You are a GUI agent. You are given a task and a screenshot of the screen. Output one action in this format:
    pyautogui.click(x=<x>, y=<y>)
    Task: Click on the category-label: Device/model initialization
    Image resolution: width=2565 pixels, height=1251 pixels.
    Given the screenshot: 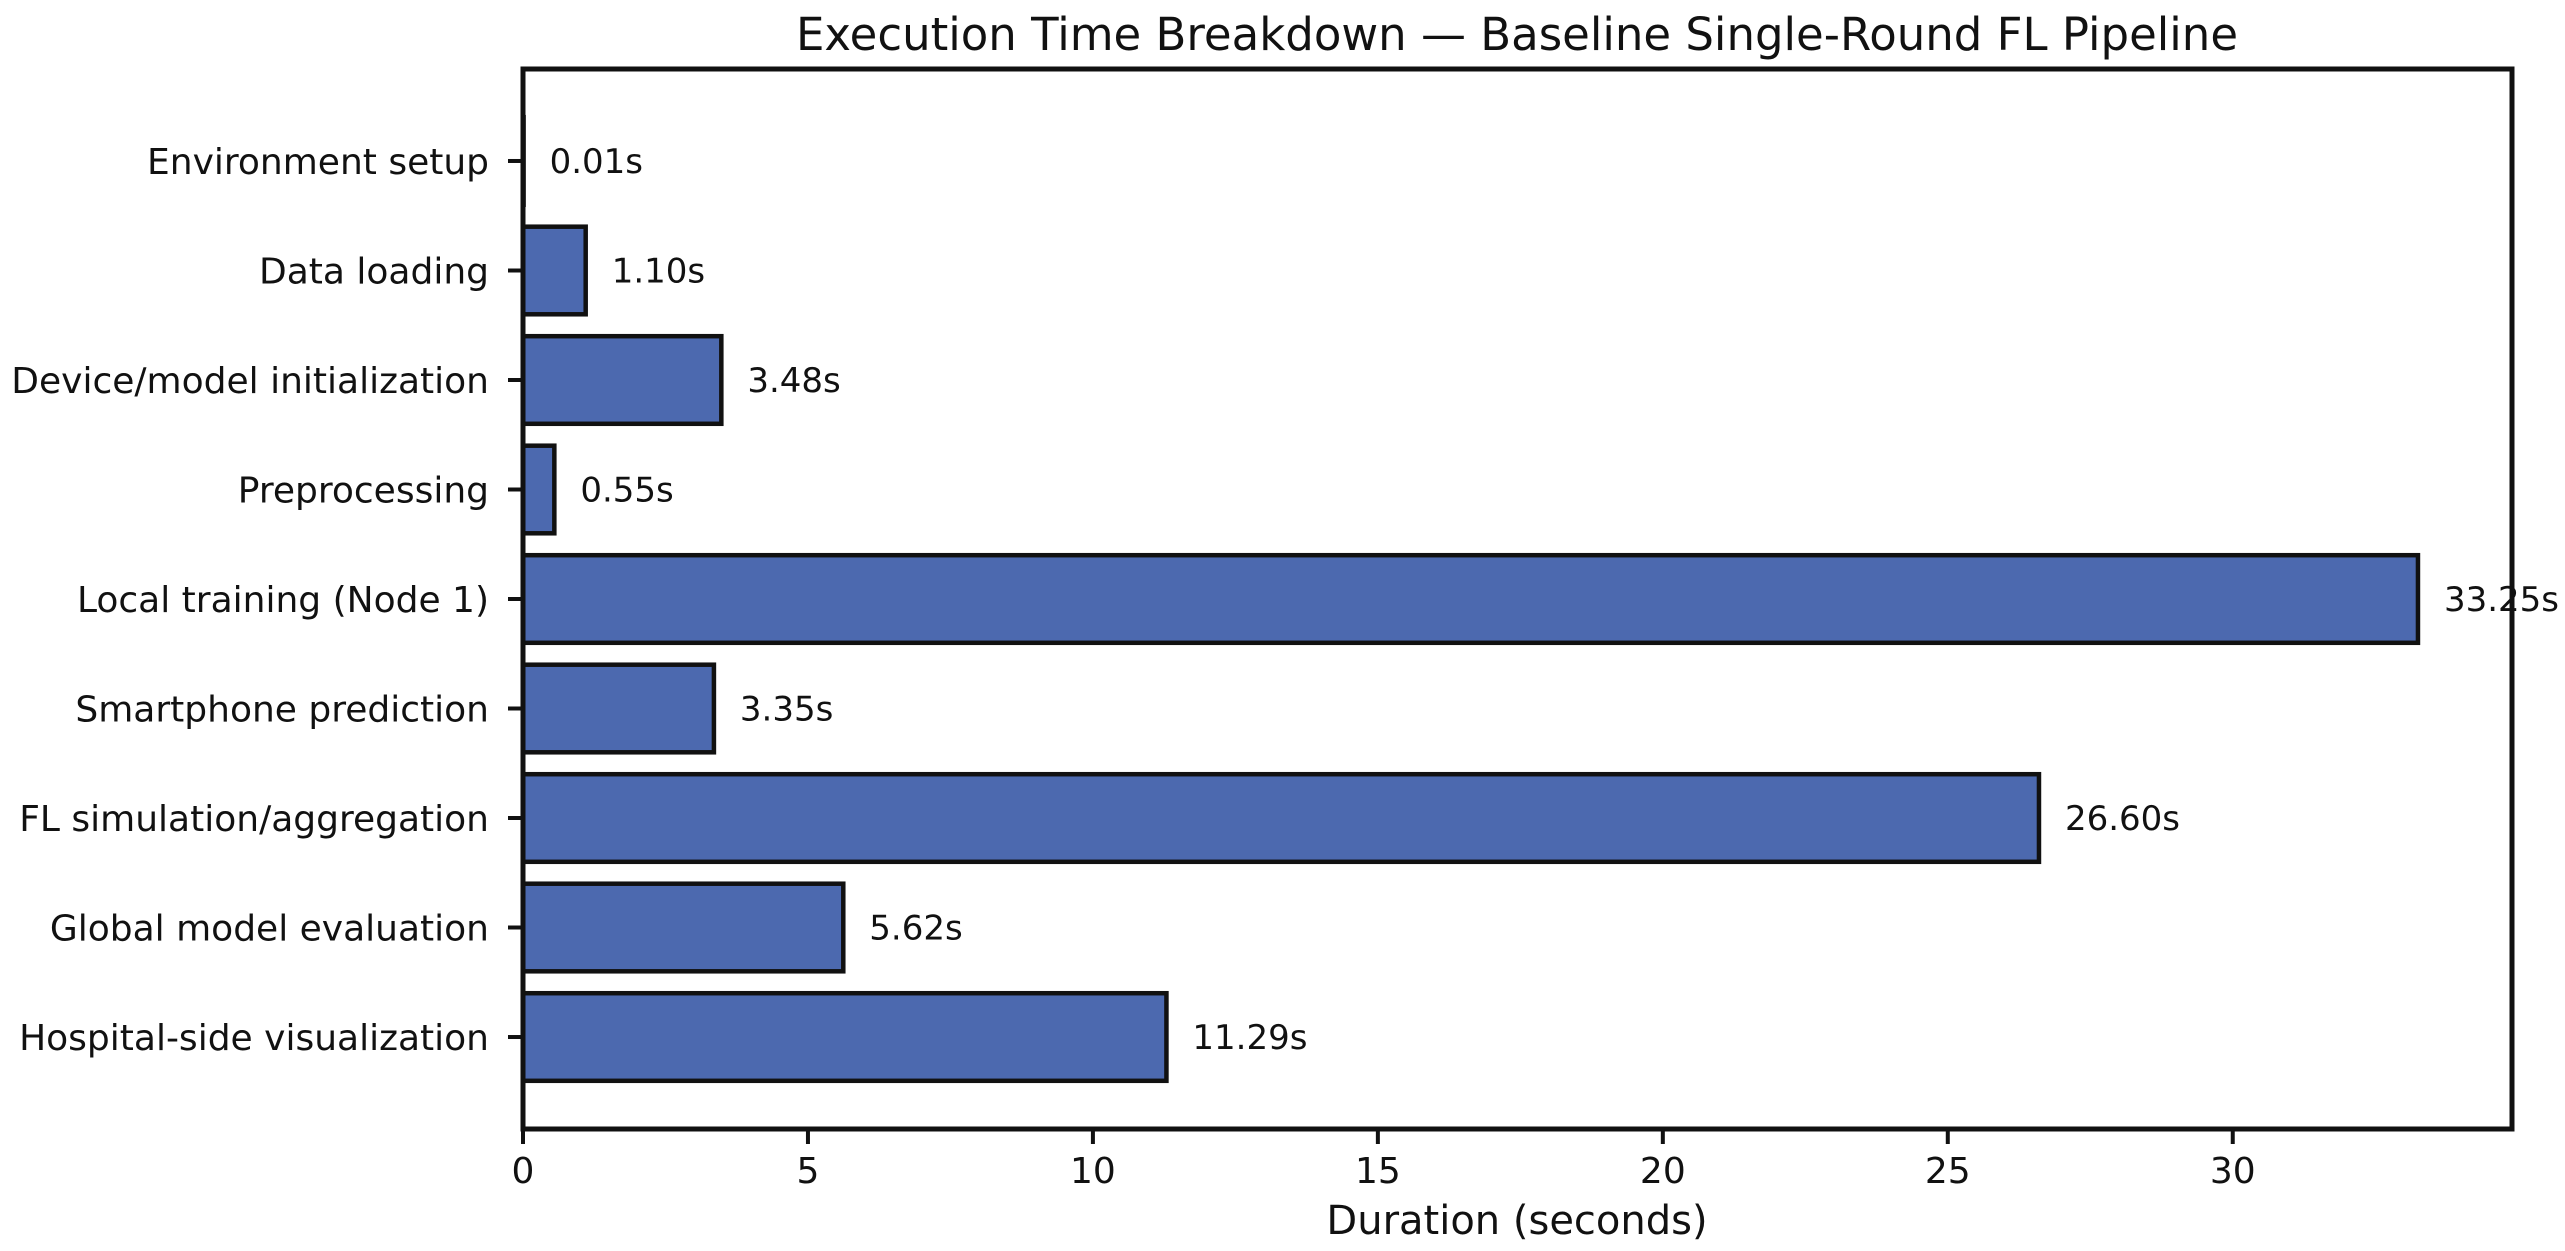 What is the action you would take?
    pyautogui.click(x=250, y=381)
    